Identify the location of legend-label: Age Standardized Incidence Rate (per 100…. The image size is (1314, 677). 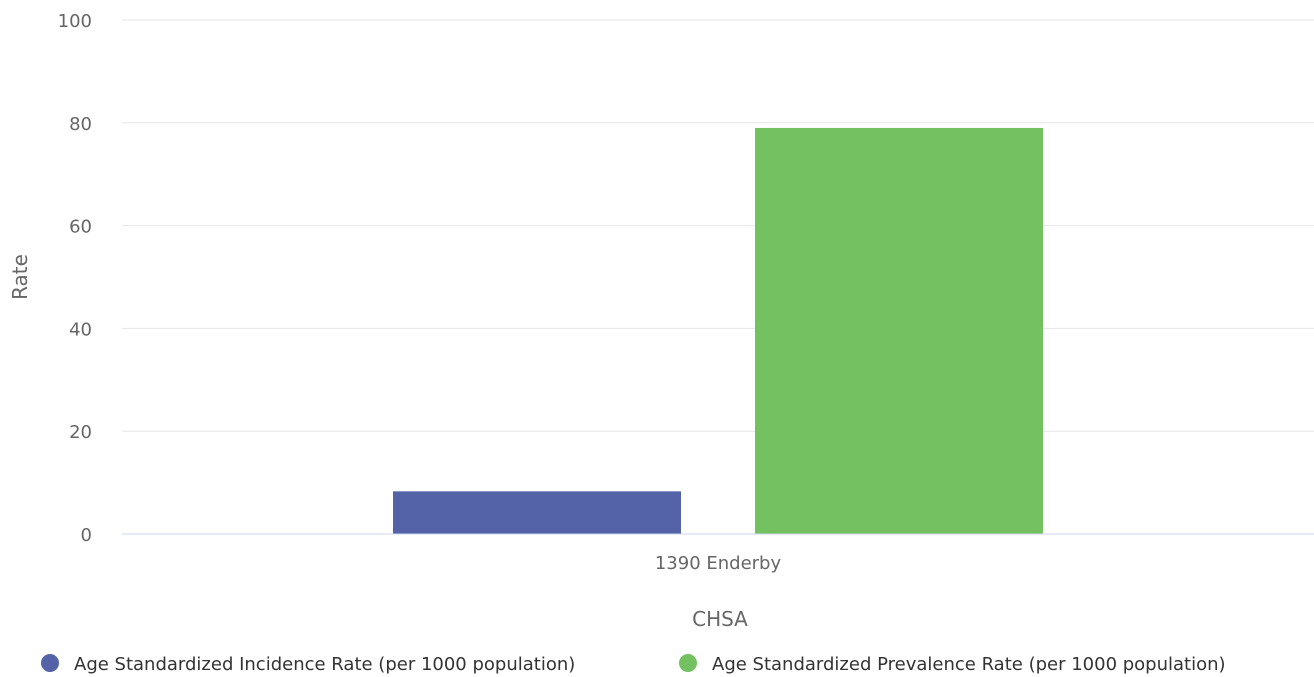
(324, 664).